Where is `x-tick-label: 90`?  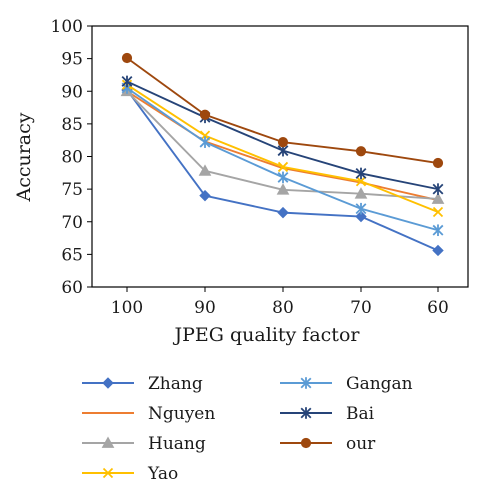 x-tick-label: 90 is located at coordinates (205, 308).